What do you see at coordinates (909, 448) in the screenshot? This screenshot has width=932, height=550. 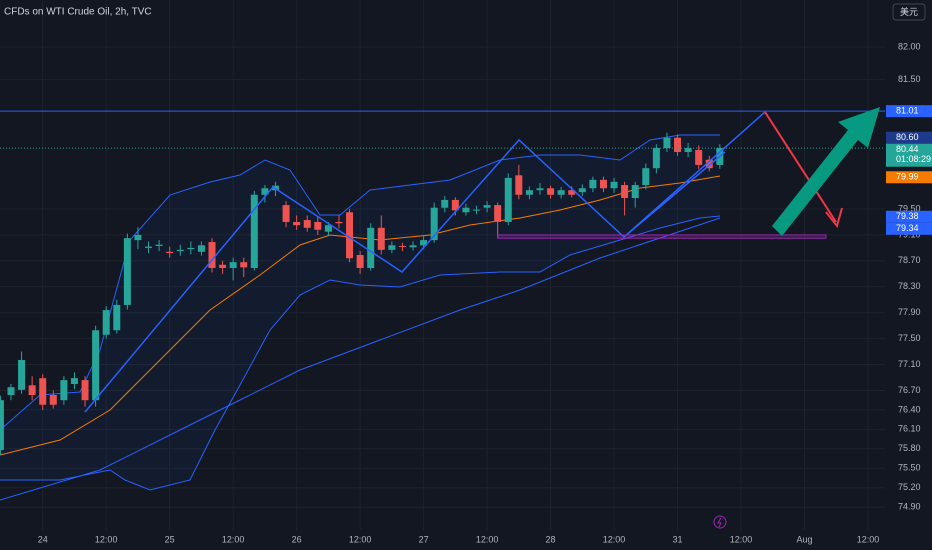 I see `y-tick-label: 75.80` at bounding box center [909, 448].